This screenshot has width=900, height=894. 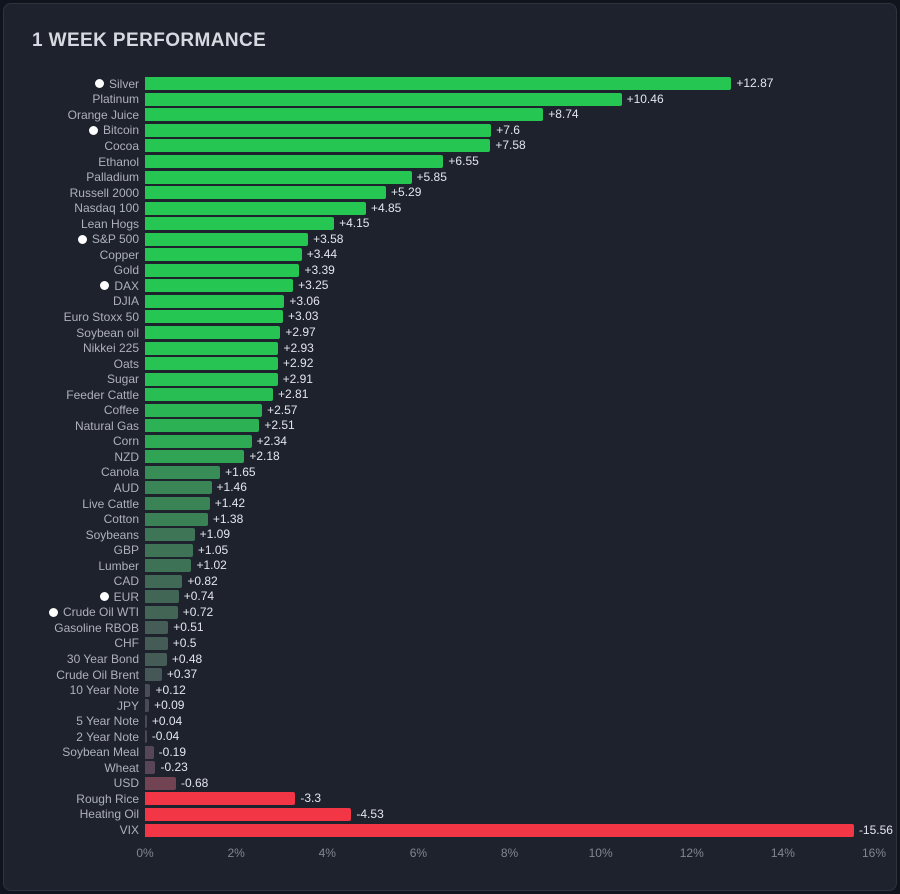 I want to click on perf-row: USD -0.68, so click(x=450, y=784).